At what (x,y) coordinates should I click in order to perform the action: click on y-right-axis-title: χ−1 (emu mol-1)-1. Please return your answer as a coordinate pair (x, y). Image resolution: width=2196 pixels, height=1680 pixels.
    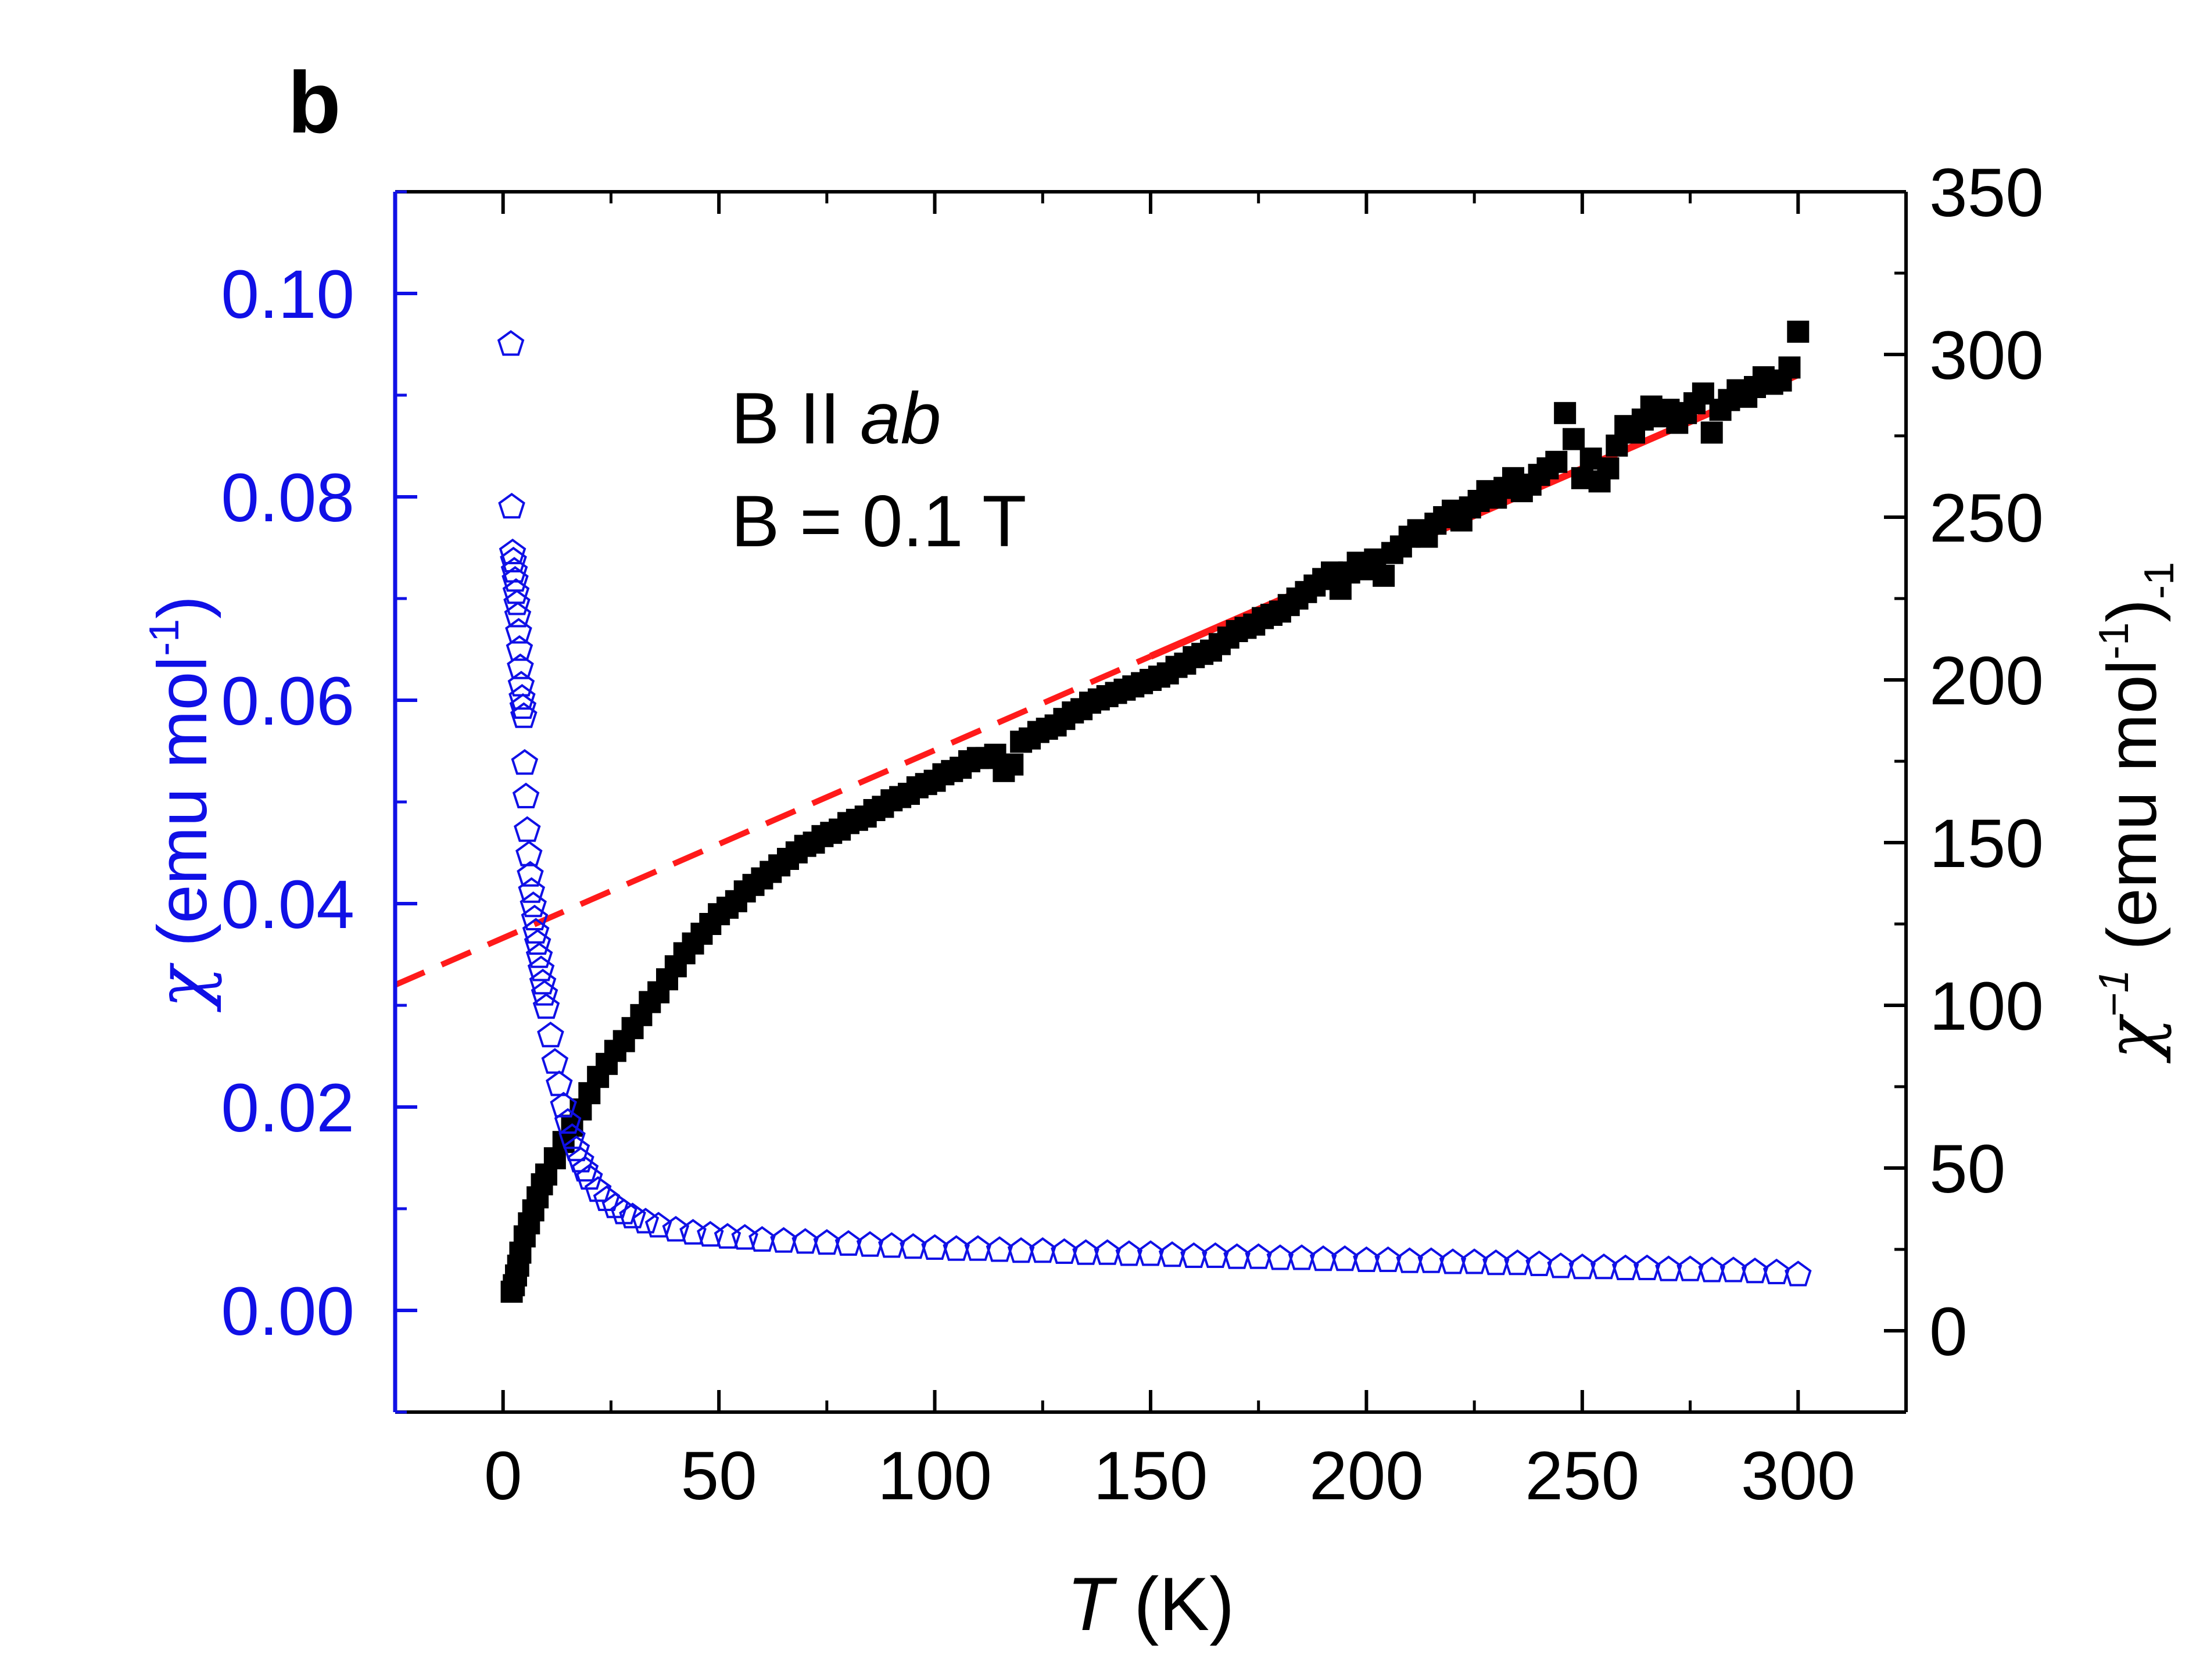
    Looking at the image, I should click on (2137, 812).